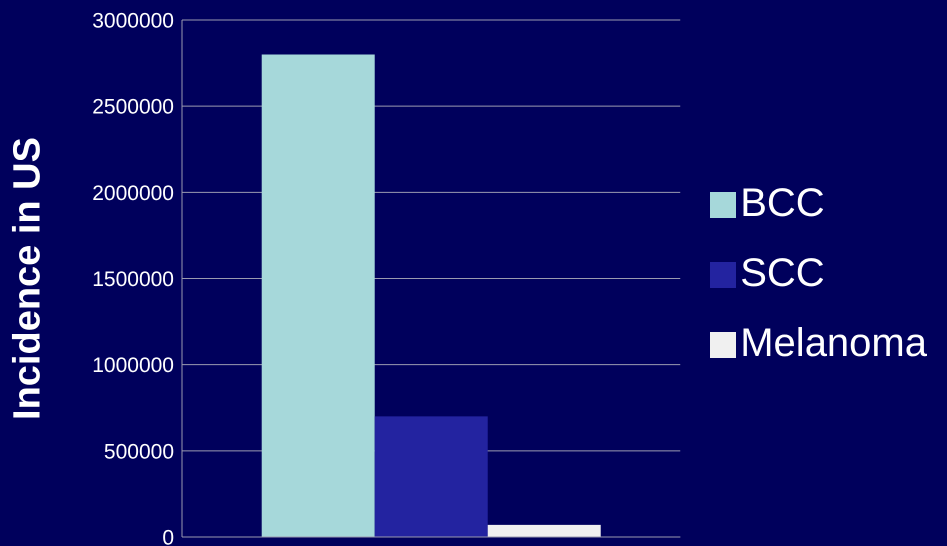 The image size is (947, 546). Describe the element at coordinates (133, 279) in the screenshot. I see `y-tick-label: 1500000` at that location.